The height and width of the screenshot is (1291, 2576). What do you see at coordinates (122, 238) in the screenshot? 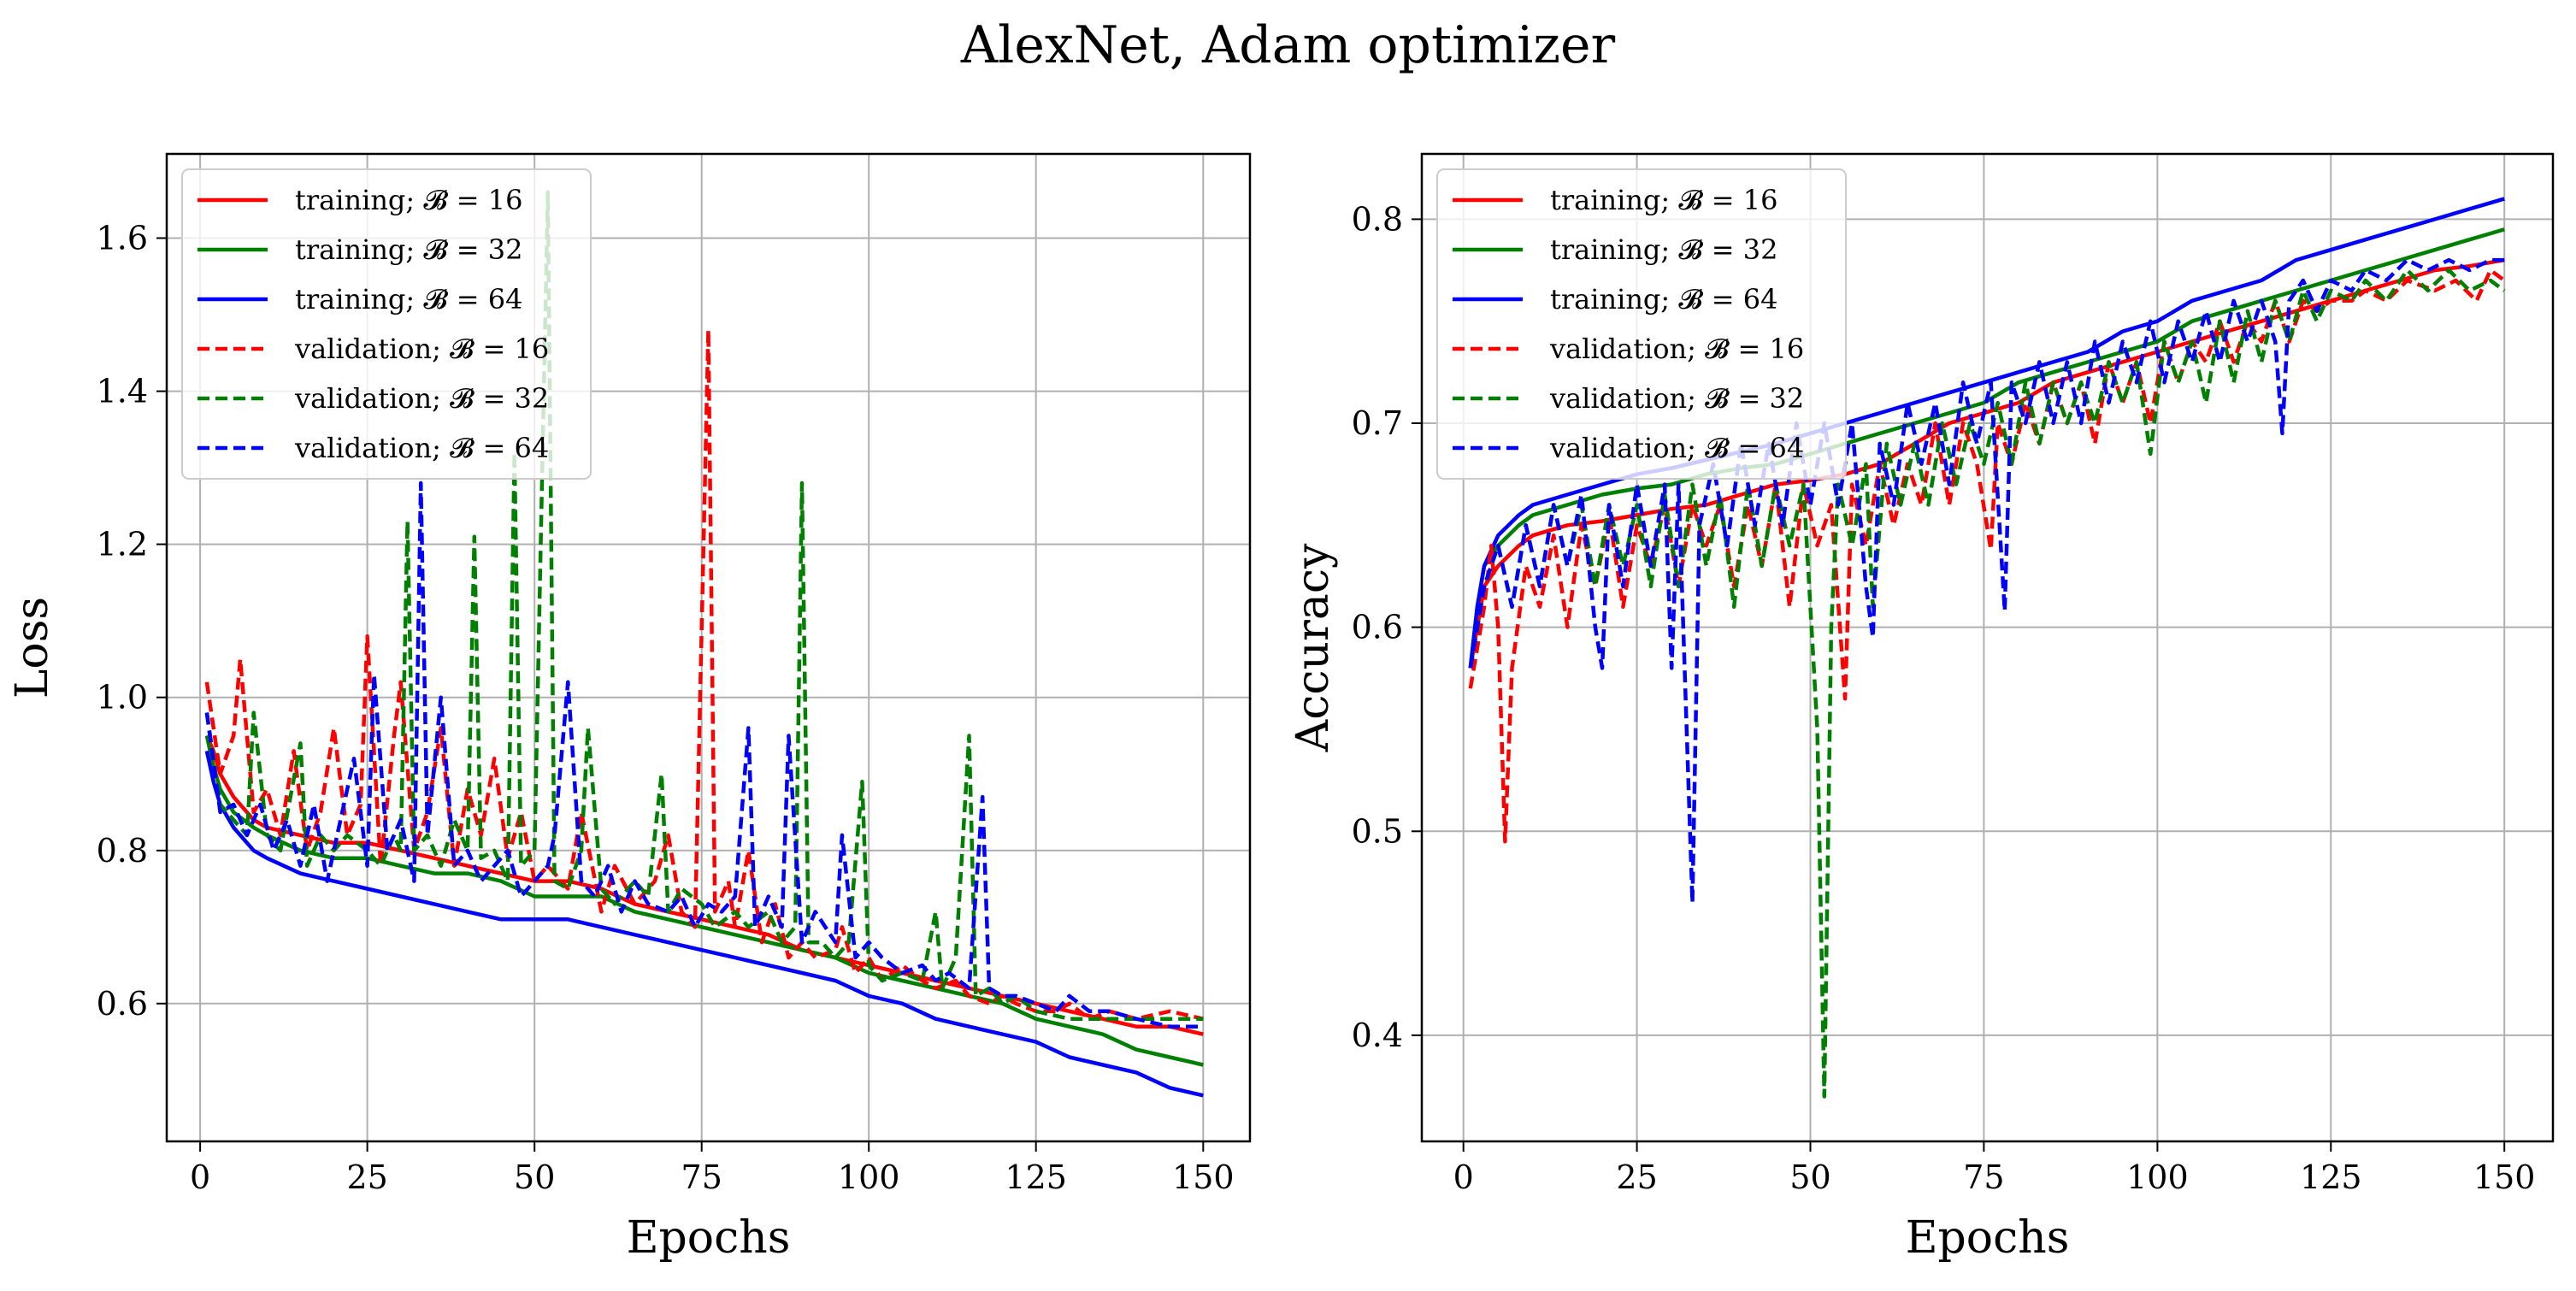
I see `y-tick-label: 1.6` at bounding box center [122, 238].